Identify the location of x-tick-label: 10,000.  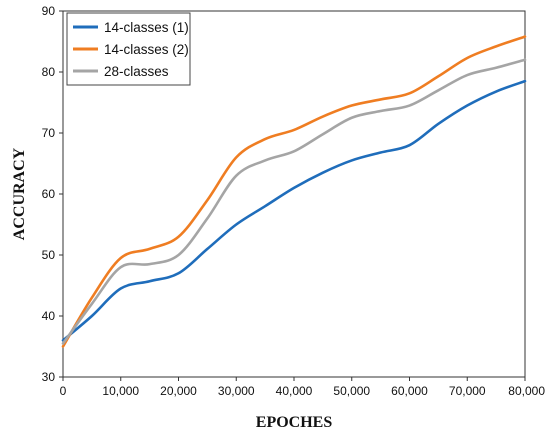
(120, 391).